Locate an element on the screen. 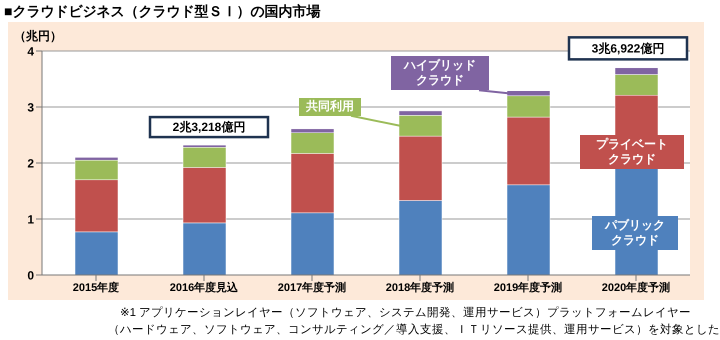 The image size is (720, 340). chart-title: ■クラウドビジネス（クラウド型ＳＩ）の国内市場 is located at coordinates (162, 12).